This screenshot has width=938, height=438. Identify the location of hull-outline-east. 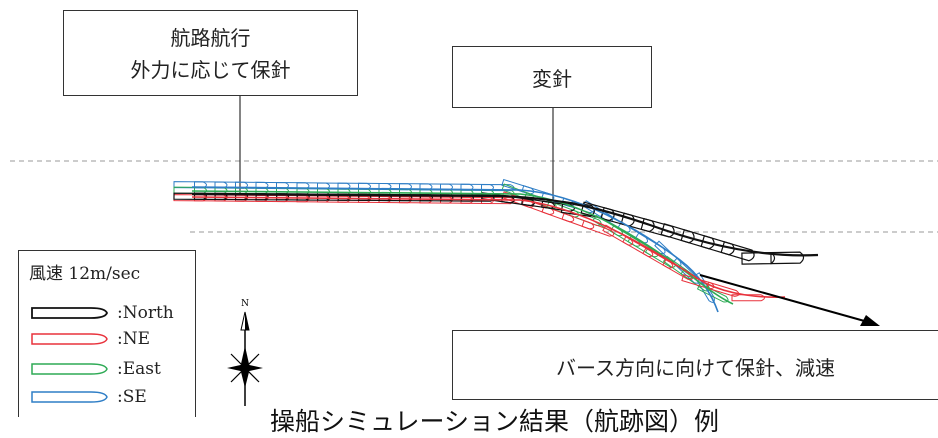
(695, 280).